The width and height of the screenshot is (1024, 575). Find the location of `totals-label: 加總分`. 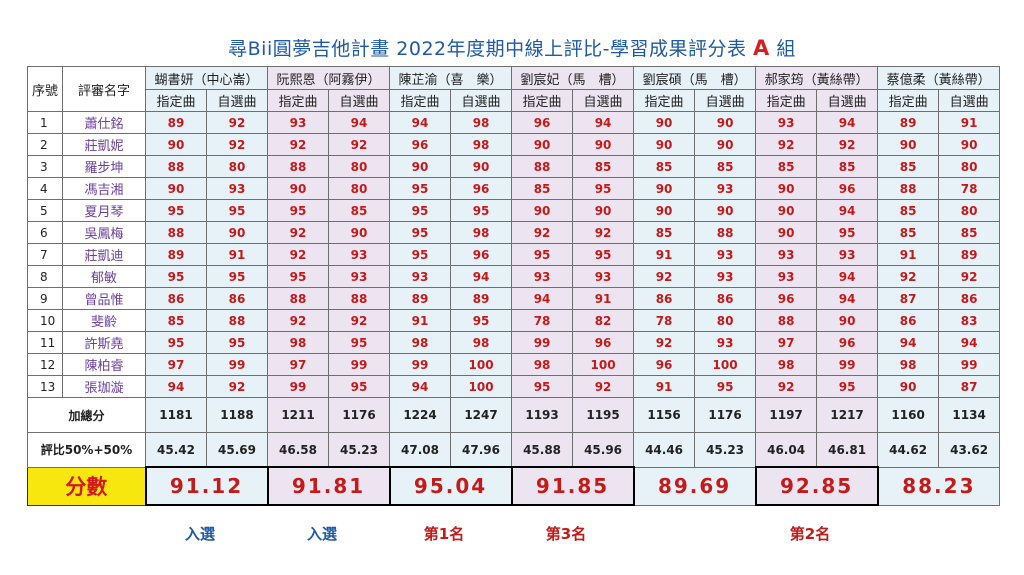

totals-label: 加總分 is located at coordinates (86, 415).